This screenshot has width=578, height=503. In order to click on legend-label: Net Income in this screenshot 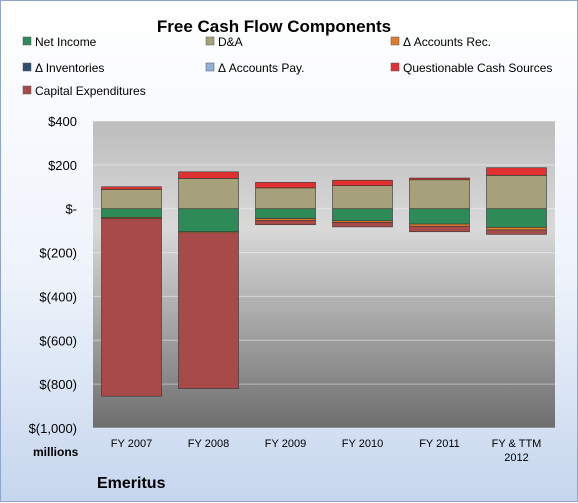, I will do `click(66, 42)`.